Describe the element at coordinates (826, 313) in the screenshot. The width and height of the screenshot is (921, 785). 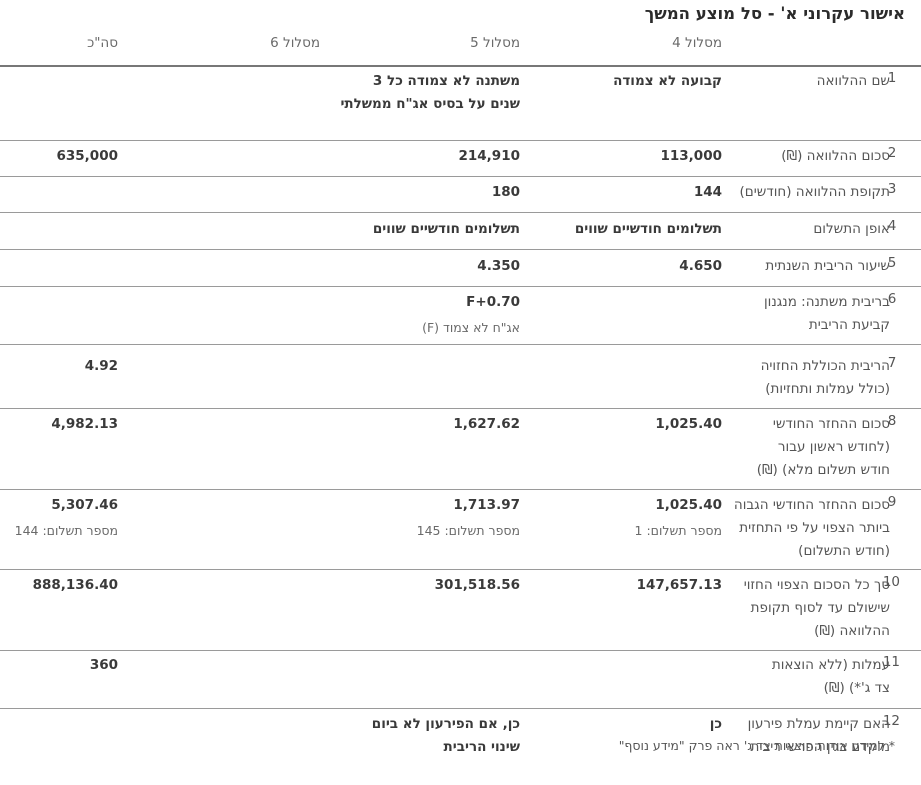
I see `row-label: בריבית משתנה: מנגנון קביעת הריבית` at that location.